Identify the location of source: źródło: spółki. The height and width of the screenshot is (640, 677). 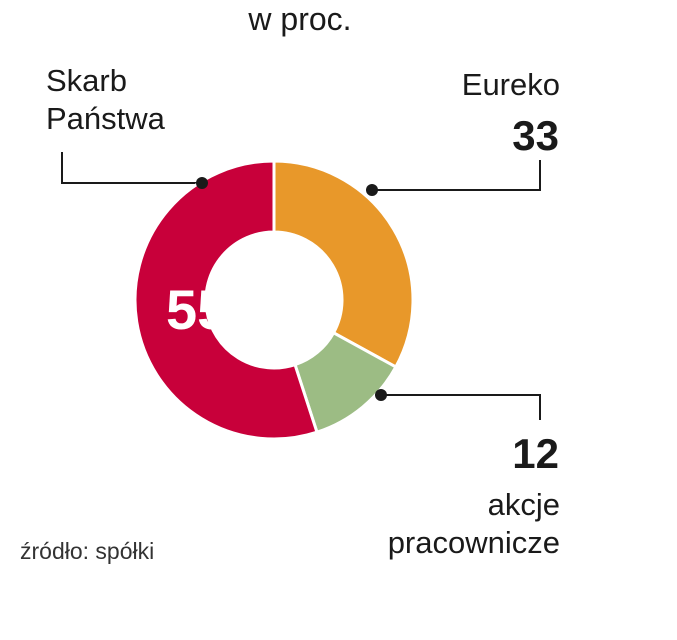
(87, 551).